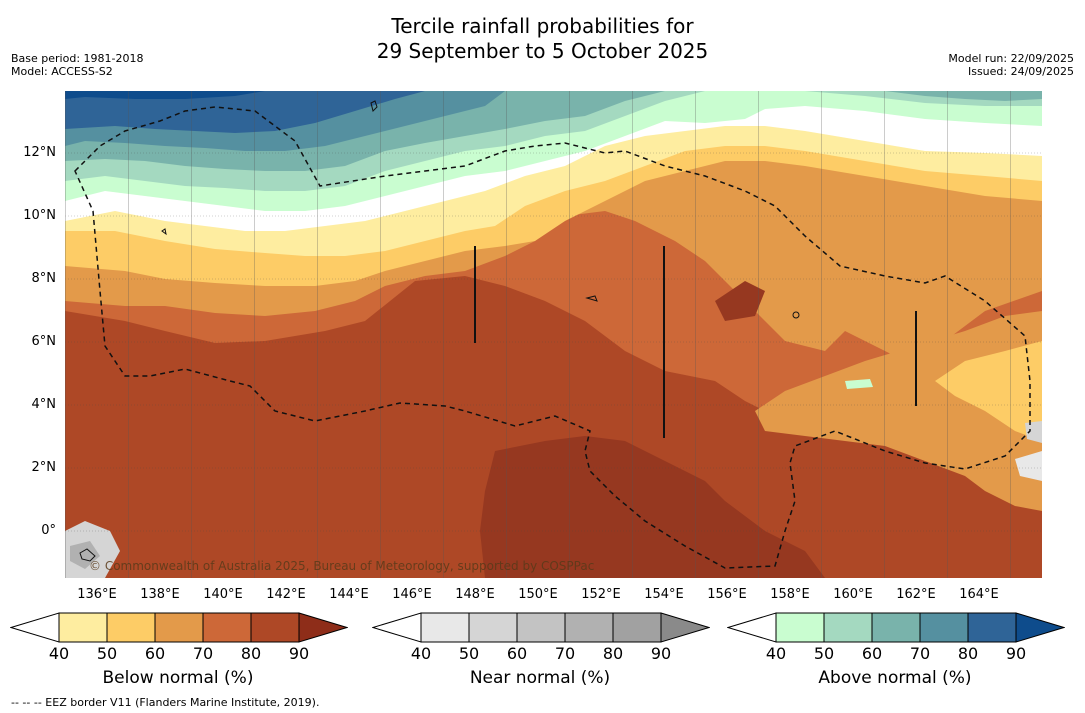 This screenshot has height=713, width=1085. What do you see at coordinates (286, 594) in the screenshot?
I see `longitude-label: 142°E` at bounding box center [286, 594].